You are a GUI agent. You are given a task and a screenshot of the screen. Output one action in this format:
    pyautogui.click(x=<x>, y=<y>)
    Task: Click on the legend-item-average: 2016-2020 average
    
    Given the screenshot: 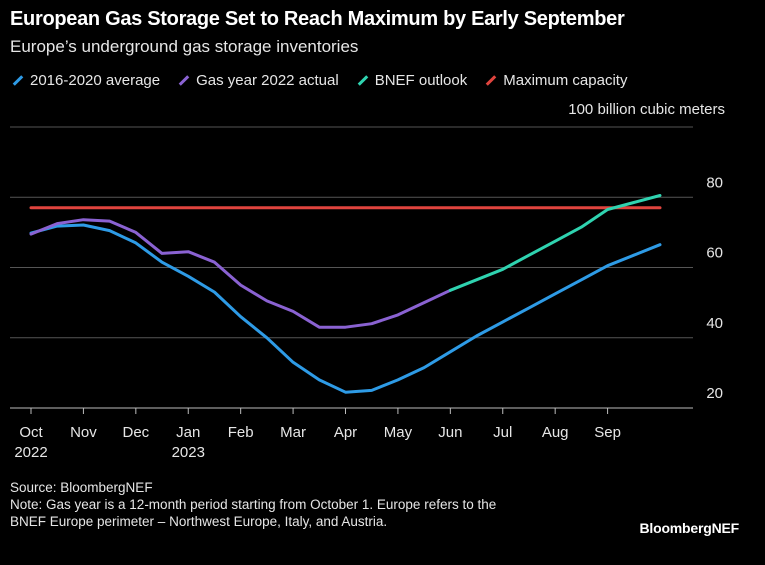 What is the action you would take?
    pyautogui.click(x=86, y=80)
    